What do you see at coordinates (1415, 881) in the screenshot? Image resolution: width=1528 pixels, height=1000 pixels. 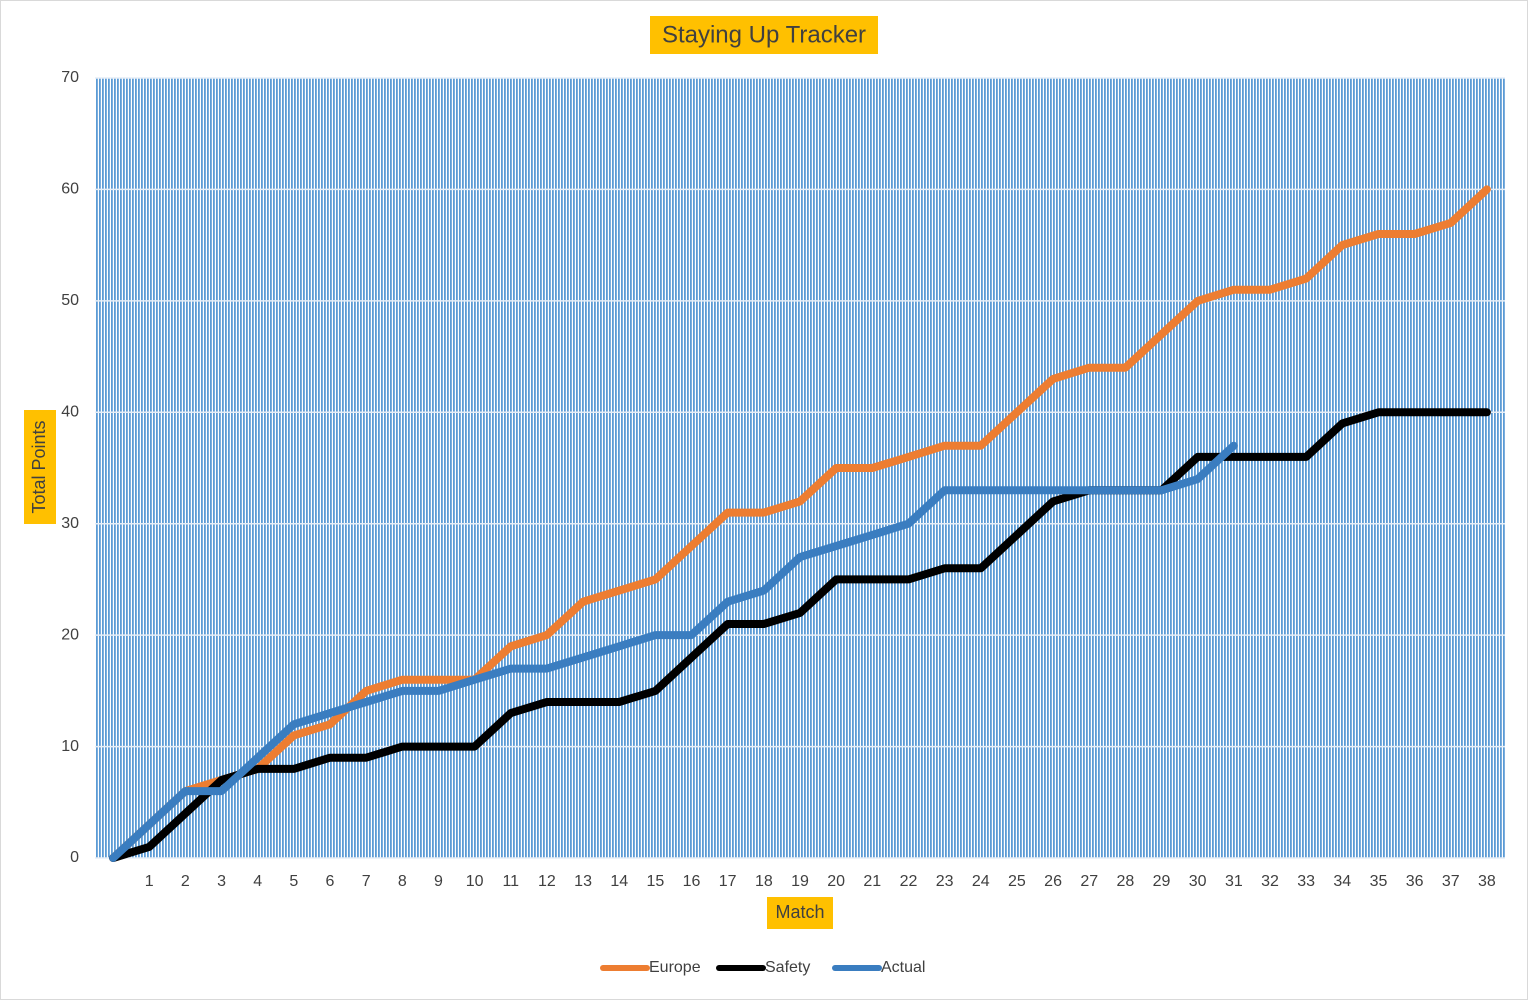 I see `x-tick-label: 36` at bounding box center [1415, 881].